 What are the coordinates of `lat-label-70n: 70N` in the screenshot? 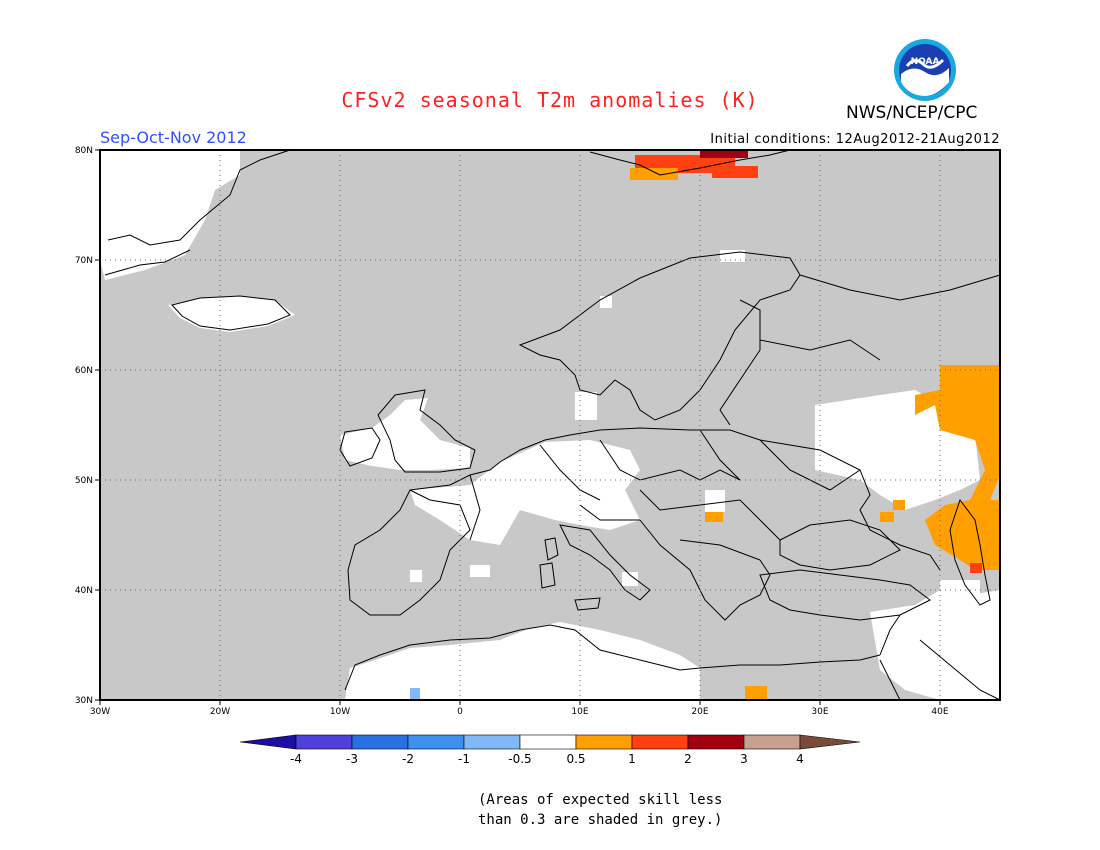 It's located at (84, 261).